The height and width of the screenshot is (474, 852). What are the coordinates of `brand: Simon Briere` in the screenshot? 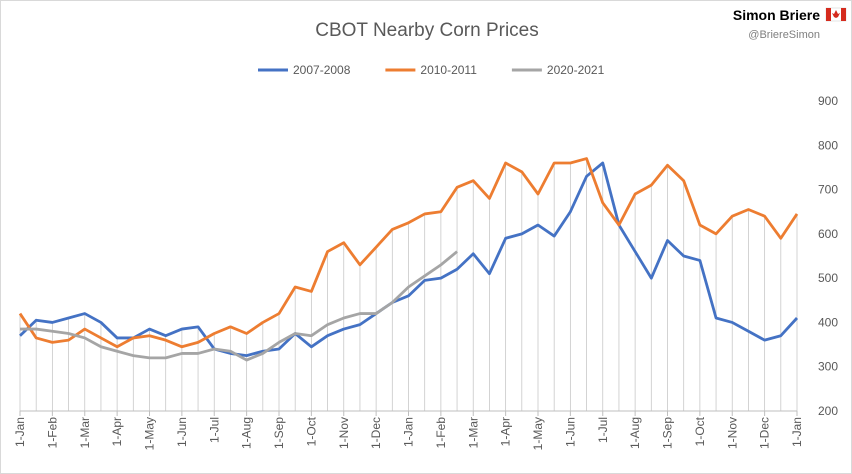 It's located at (776, 15).